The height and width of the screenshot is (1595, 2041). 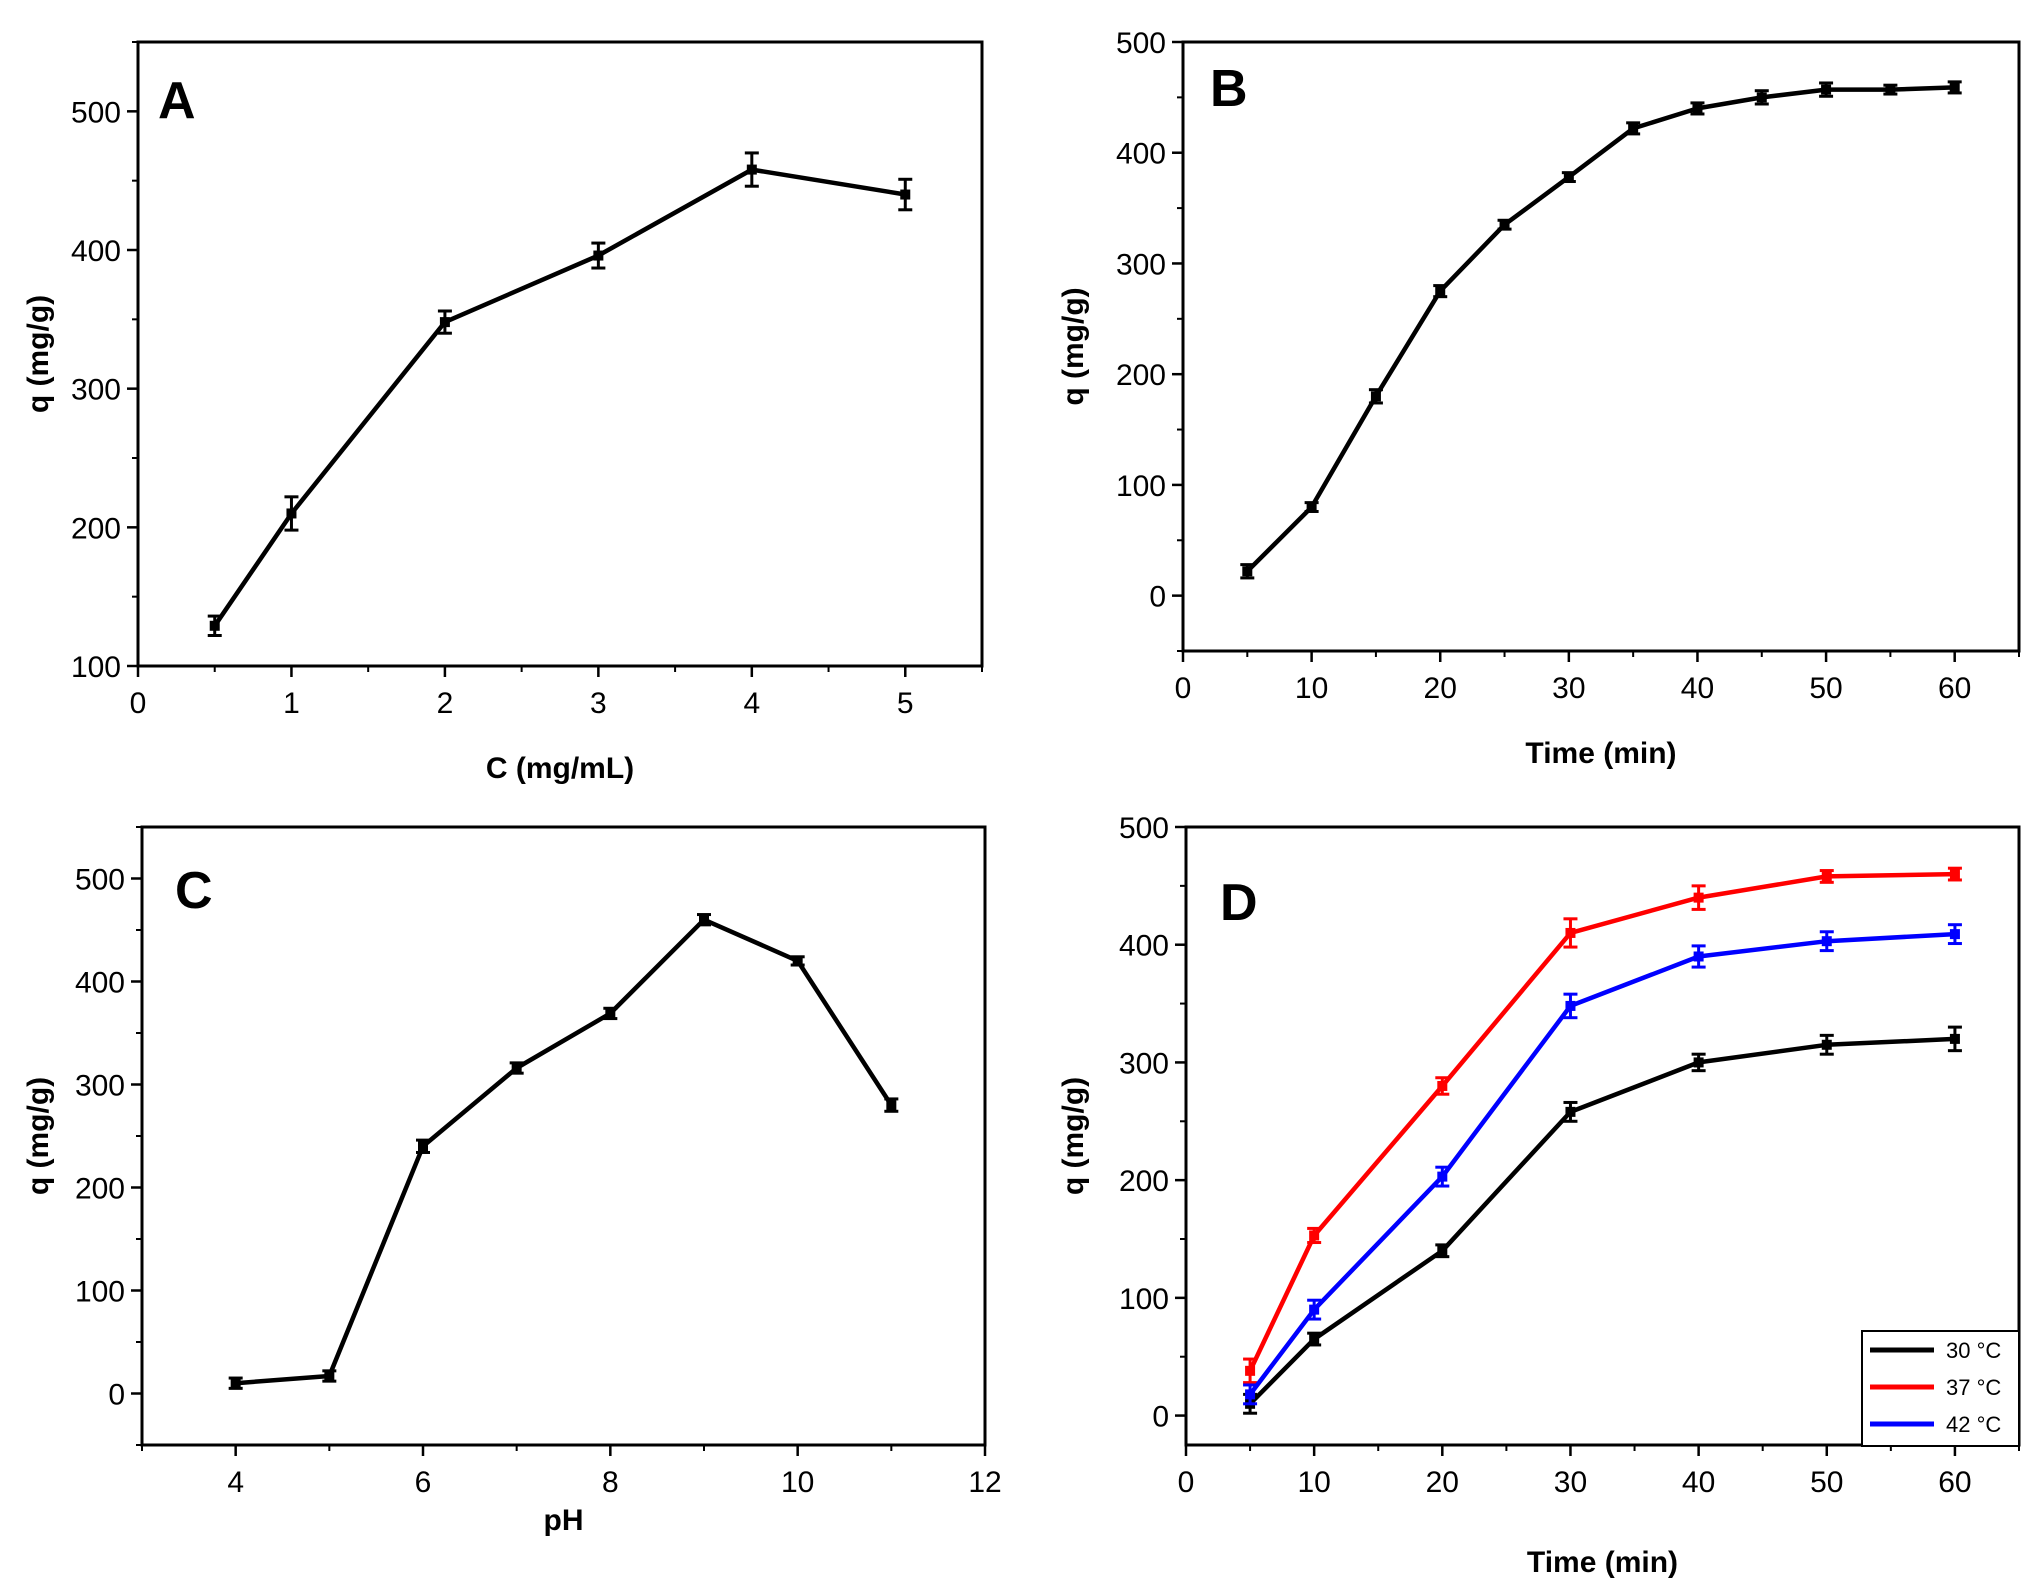 I want to click on x-axis-title: C (mg/mL), so click(x=560, y=768).